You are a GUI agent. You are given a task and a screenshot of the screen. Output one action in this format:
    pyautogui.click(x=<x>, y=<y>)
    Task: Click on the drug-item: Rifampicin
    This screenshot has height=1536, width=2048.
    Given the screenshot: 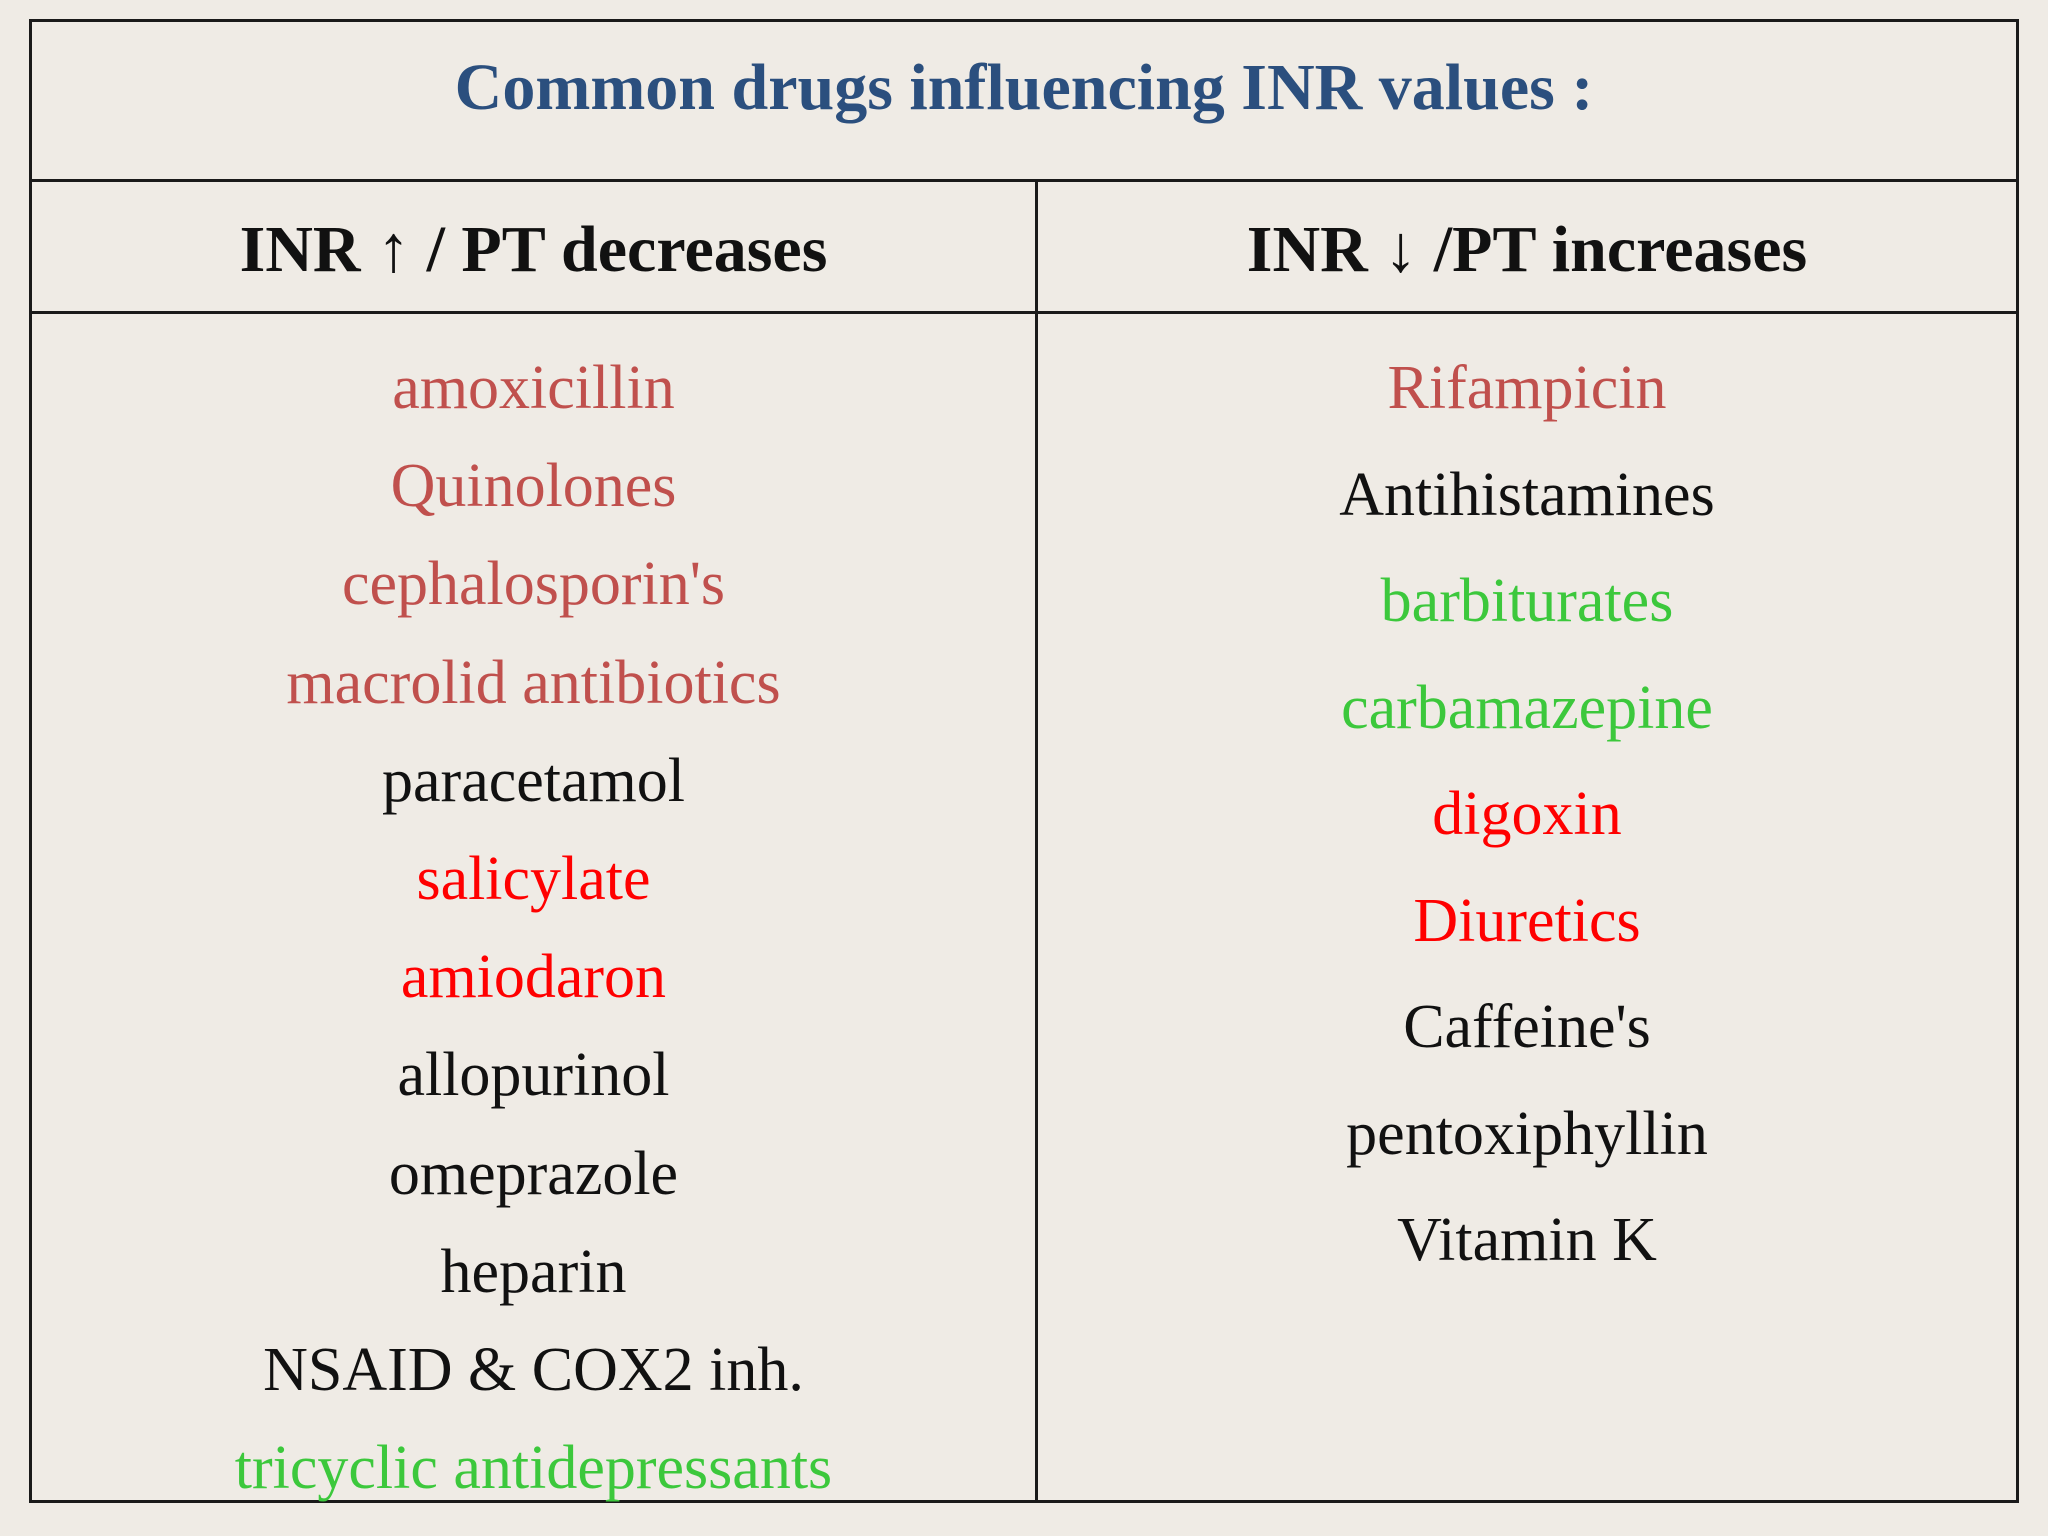 What is the action you would take?
    pyautogui.click(x=1527, y=388)
    